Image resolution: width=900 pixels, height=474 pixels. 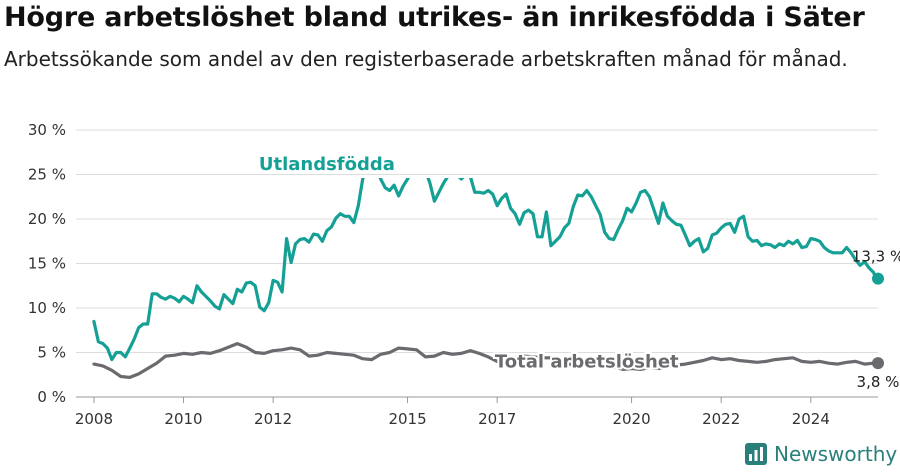 What do you see at coordinates (497, 419) in the screenshot?
I see `x-tick-label: 2017` at bounding box center [497, 419].